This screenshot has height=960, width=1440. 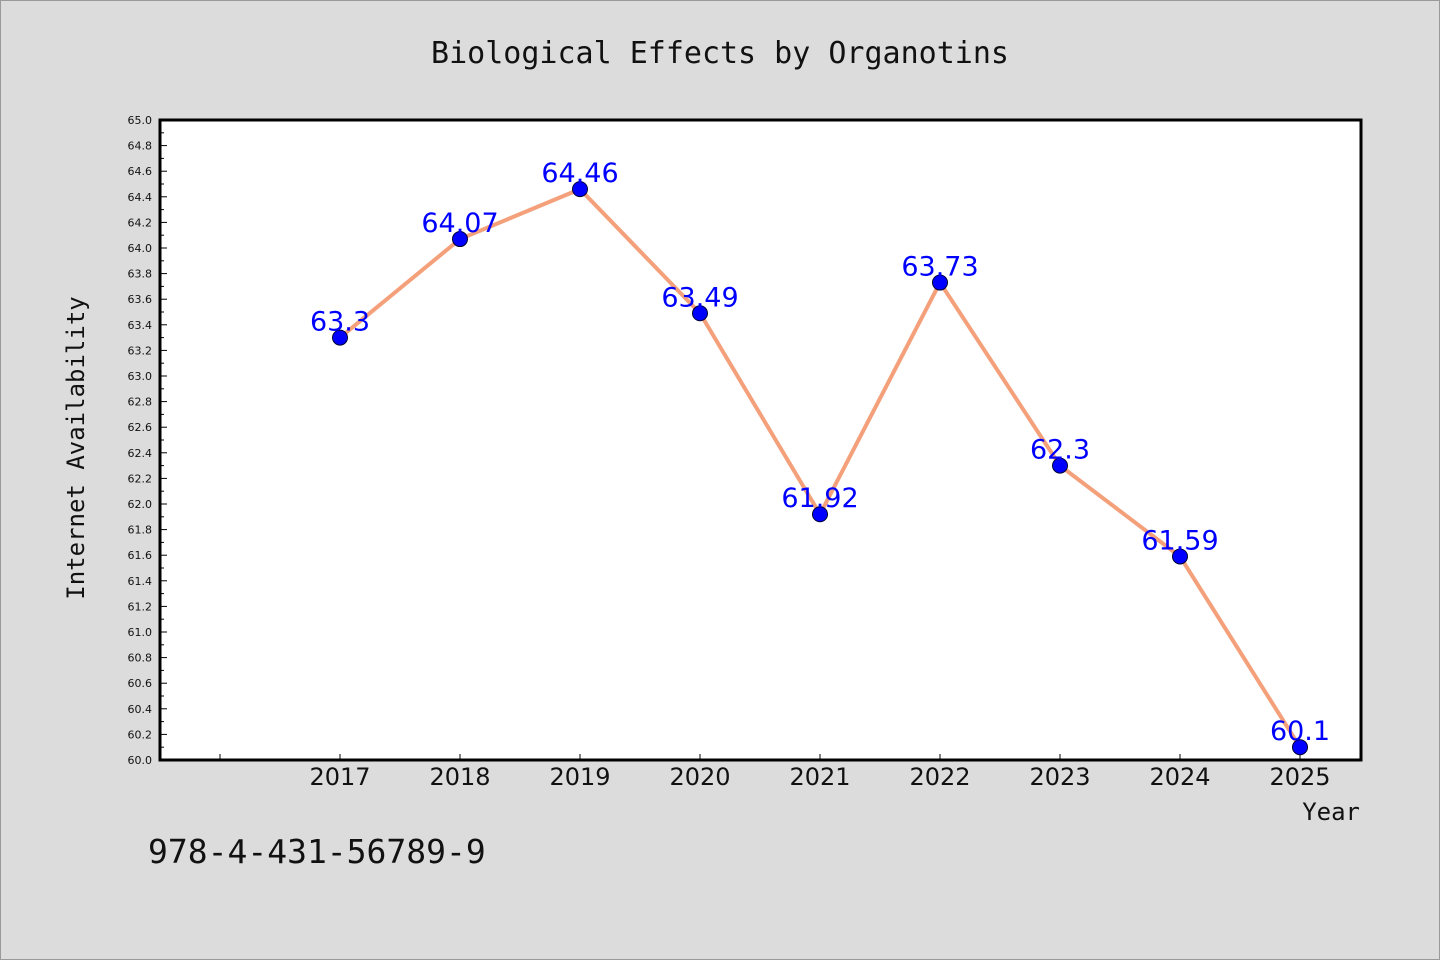 I want to click on x-tick-label: 2022, so click(x=939, y=777).